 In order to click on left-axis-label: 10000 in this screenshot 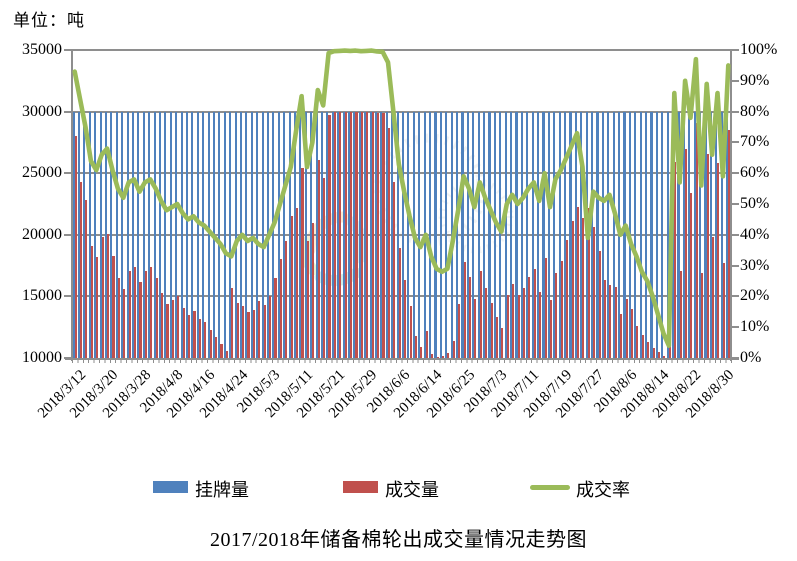, I will do `click(42, 357)`.